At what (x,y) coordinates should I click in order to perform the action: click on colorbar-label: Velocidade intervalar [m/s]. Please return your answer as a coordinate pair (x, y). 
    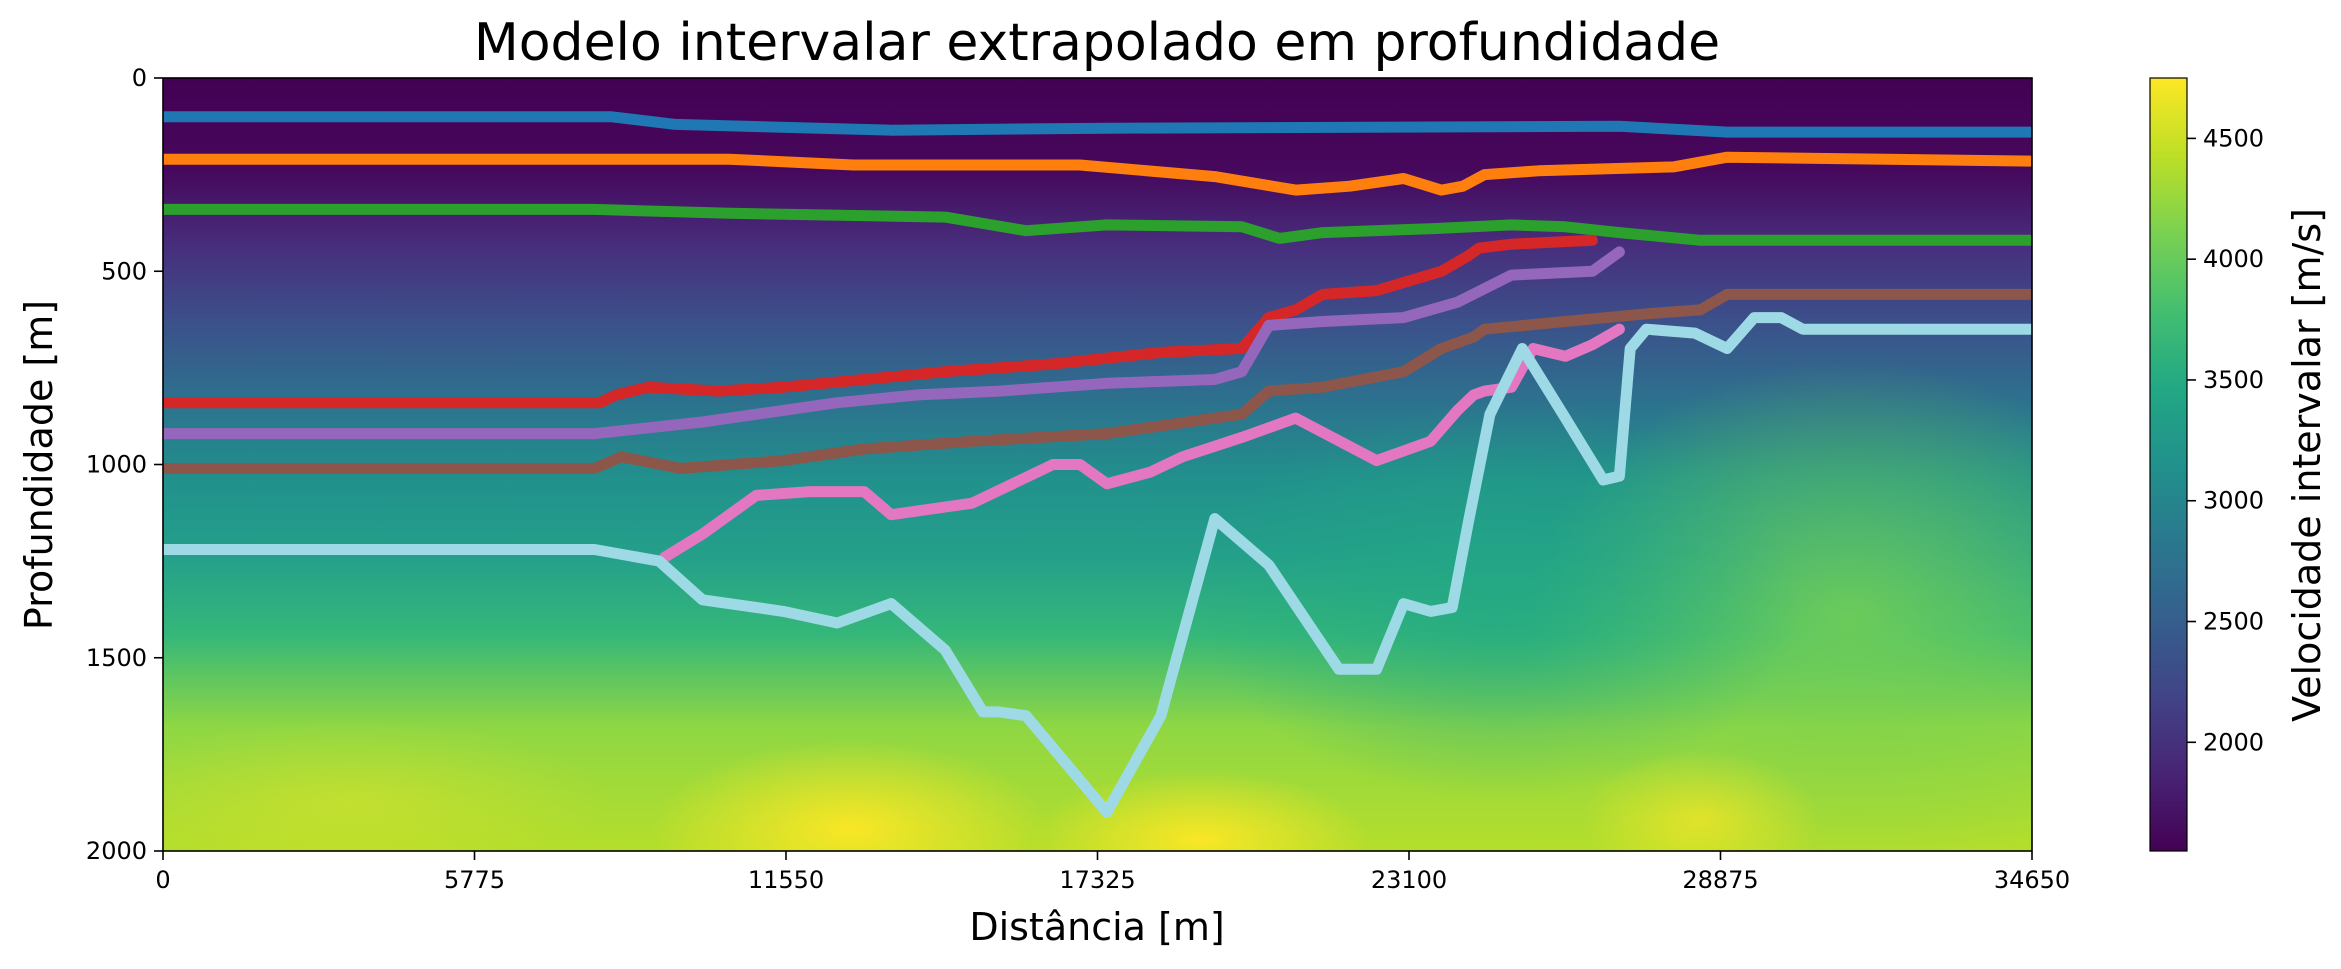
    Looking at the image, I should click on (2307, 465).